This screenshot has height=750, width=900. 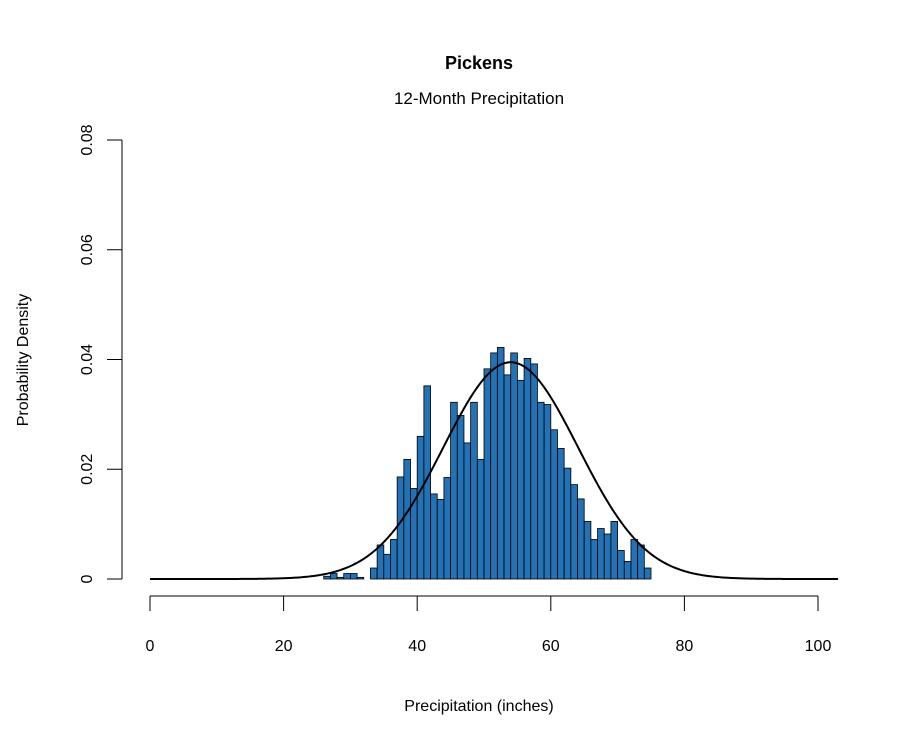 I want to click on y-axis: 0 0.02 0.04 0.06 0.08, so click(x=101, y=353).